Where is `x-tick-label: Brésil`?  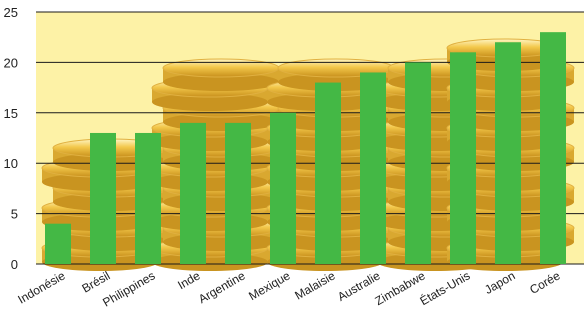 x-tick-label: Brésil is located at coordinates (96, 281).